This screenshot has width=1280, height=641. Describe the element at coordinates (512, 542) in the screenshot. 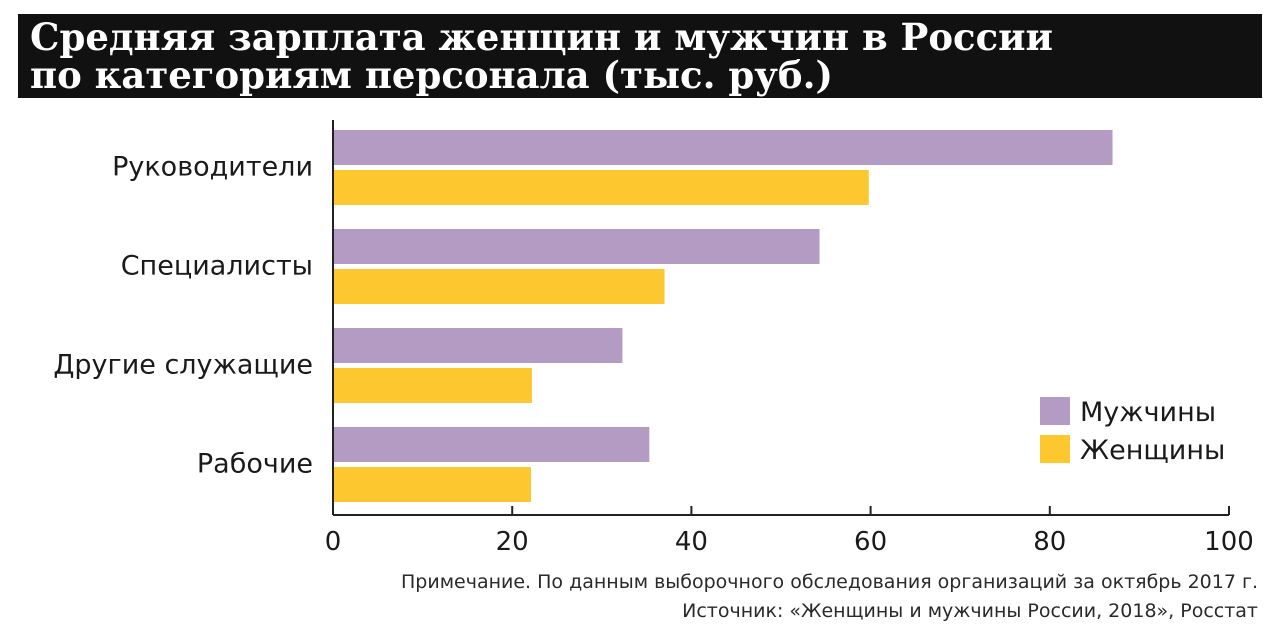

I see `x-tick-label: 20` at that location.